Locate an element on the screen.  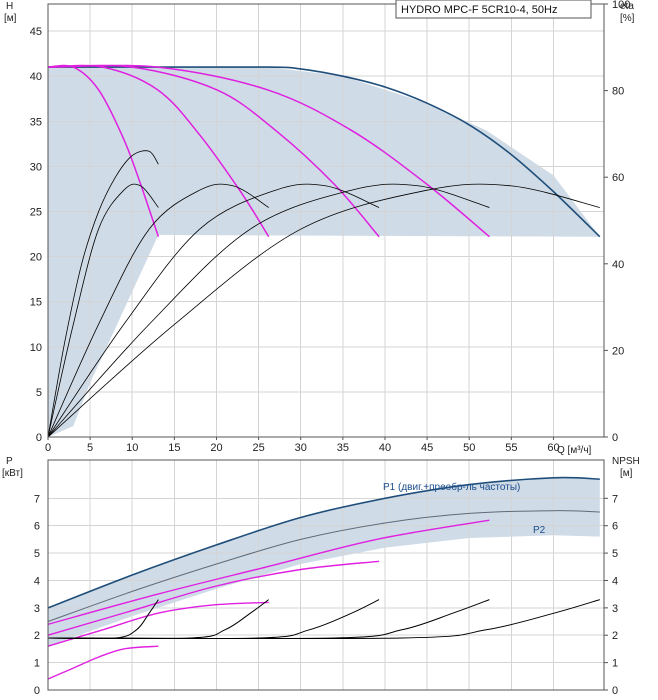
h-tick-label: 5 is located at coordinates (39, 393).